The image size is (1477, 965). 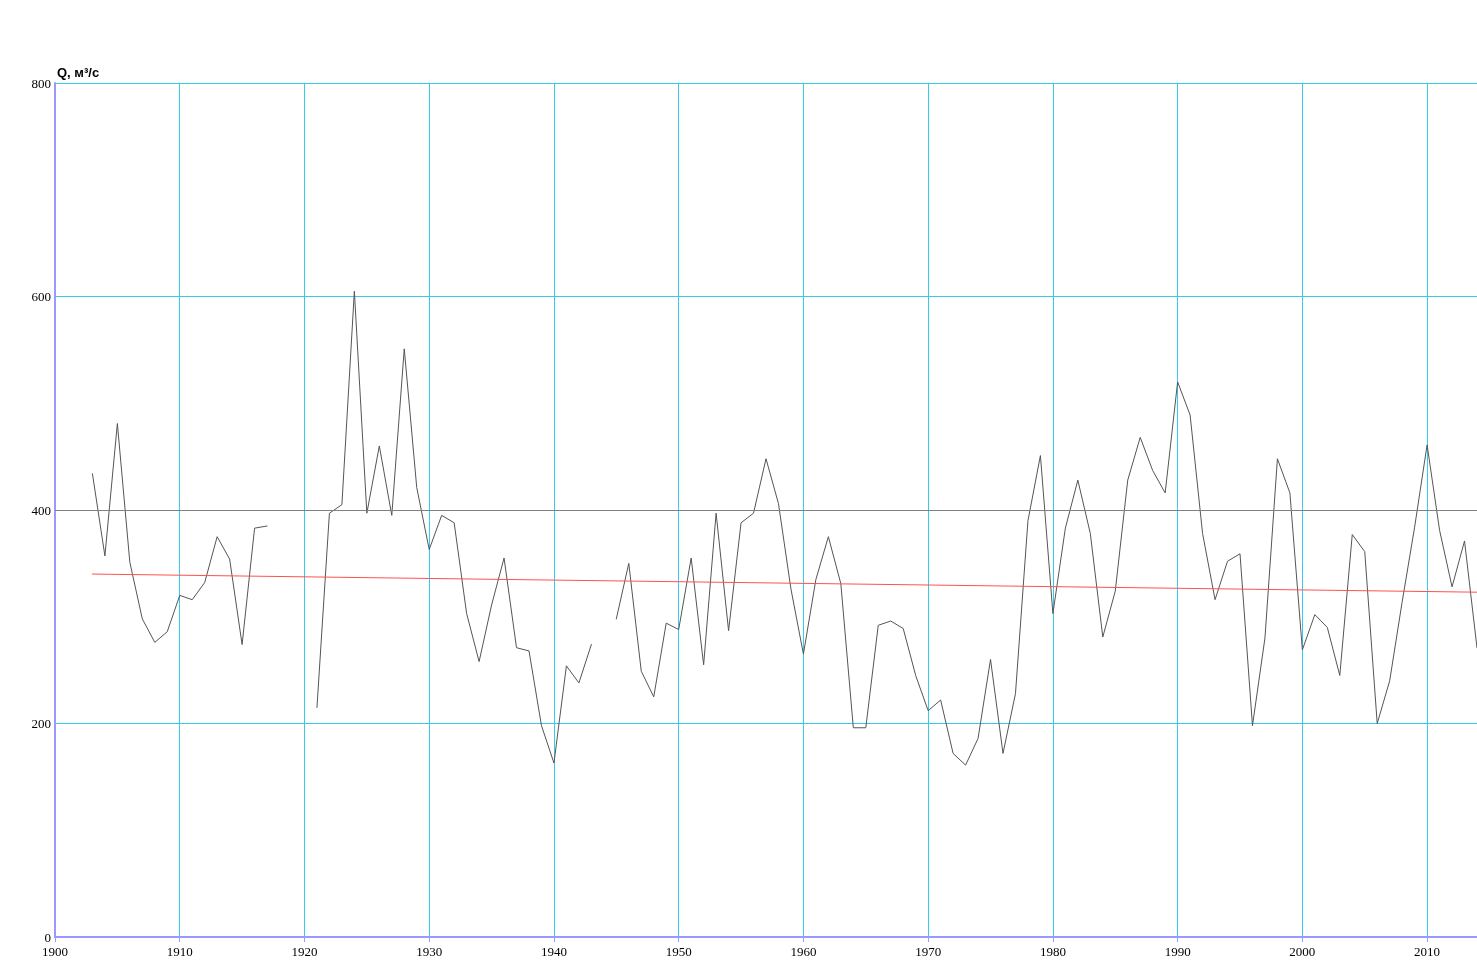 What do you see at coordinates (41, 296) in the screenshot?
I see `y-tick-label: 600` at bounding box center [41, 296].